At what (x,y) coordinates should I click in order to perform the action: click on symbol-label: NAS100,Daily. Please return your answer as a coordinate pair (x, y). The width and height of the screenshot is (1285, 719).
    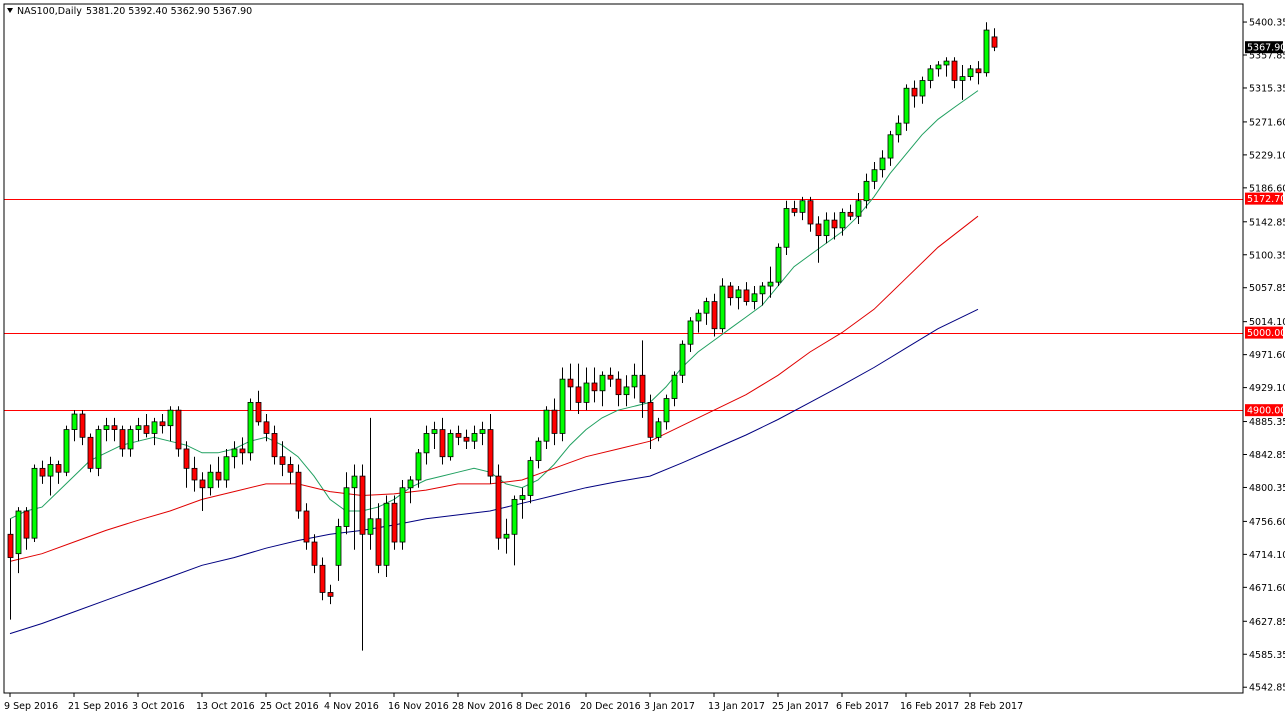
    Looking at the image, I should click on (49, 11).